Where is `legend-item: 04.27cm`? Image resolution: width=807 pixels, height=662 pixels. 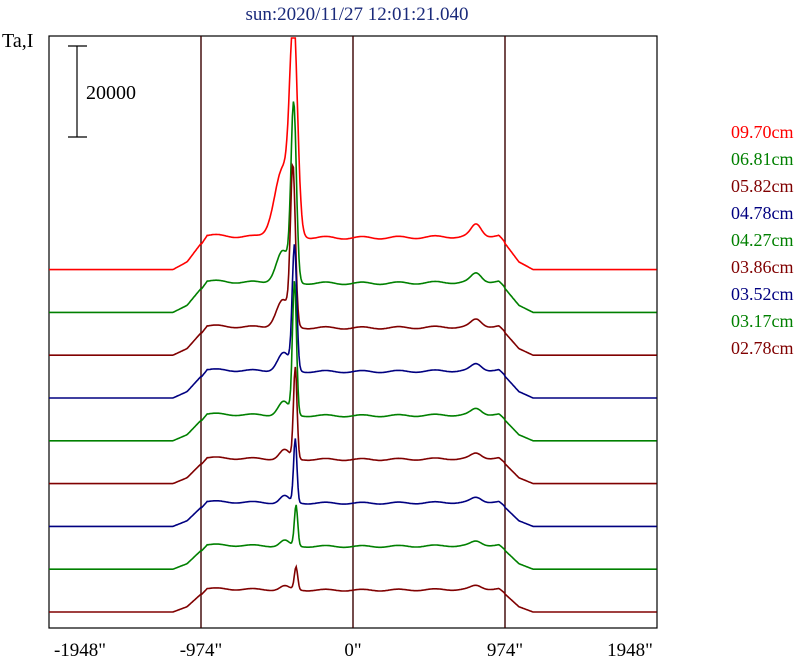
legend-item: 04.27cm is located at coordinates (762, 240).